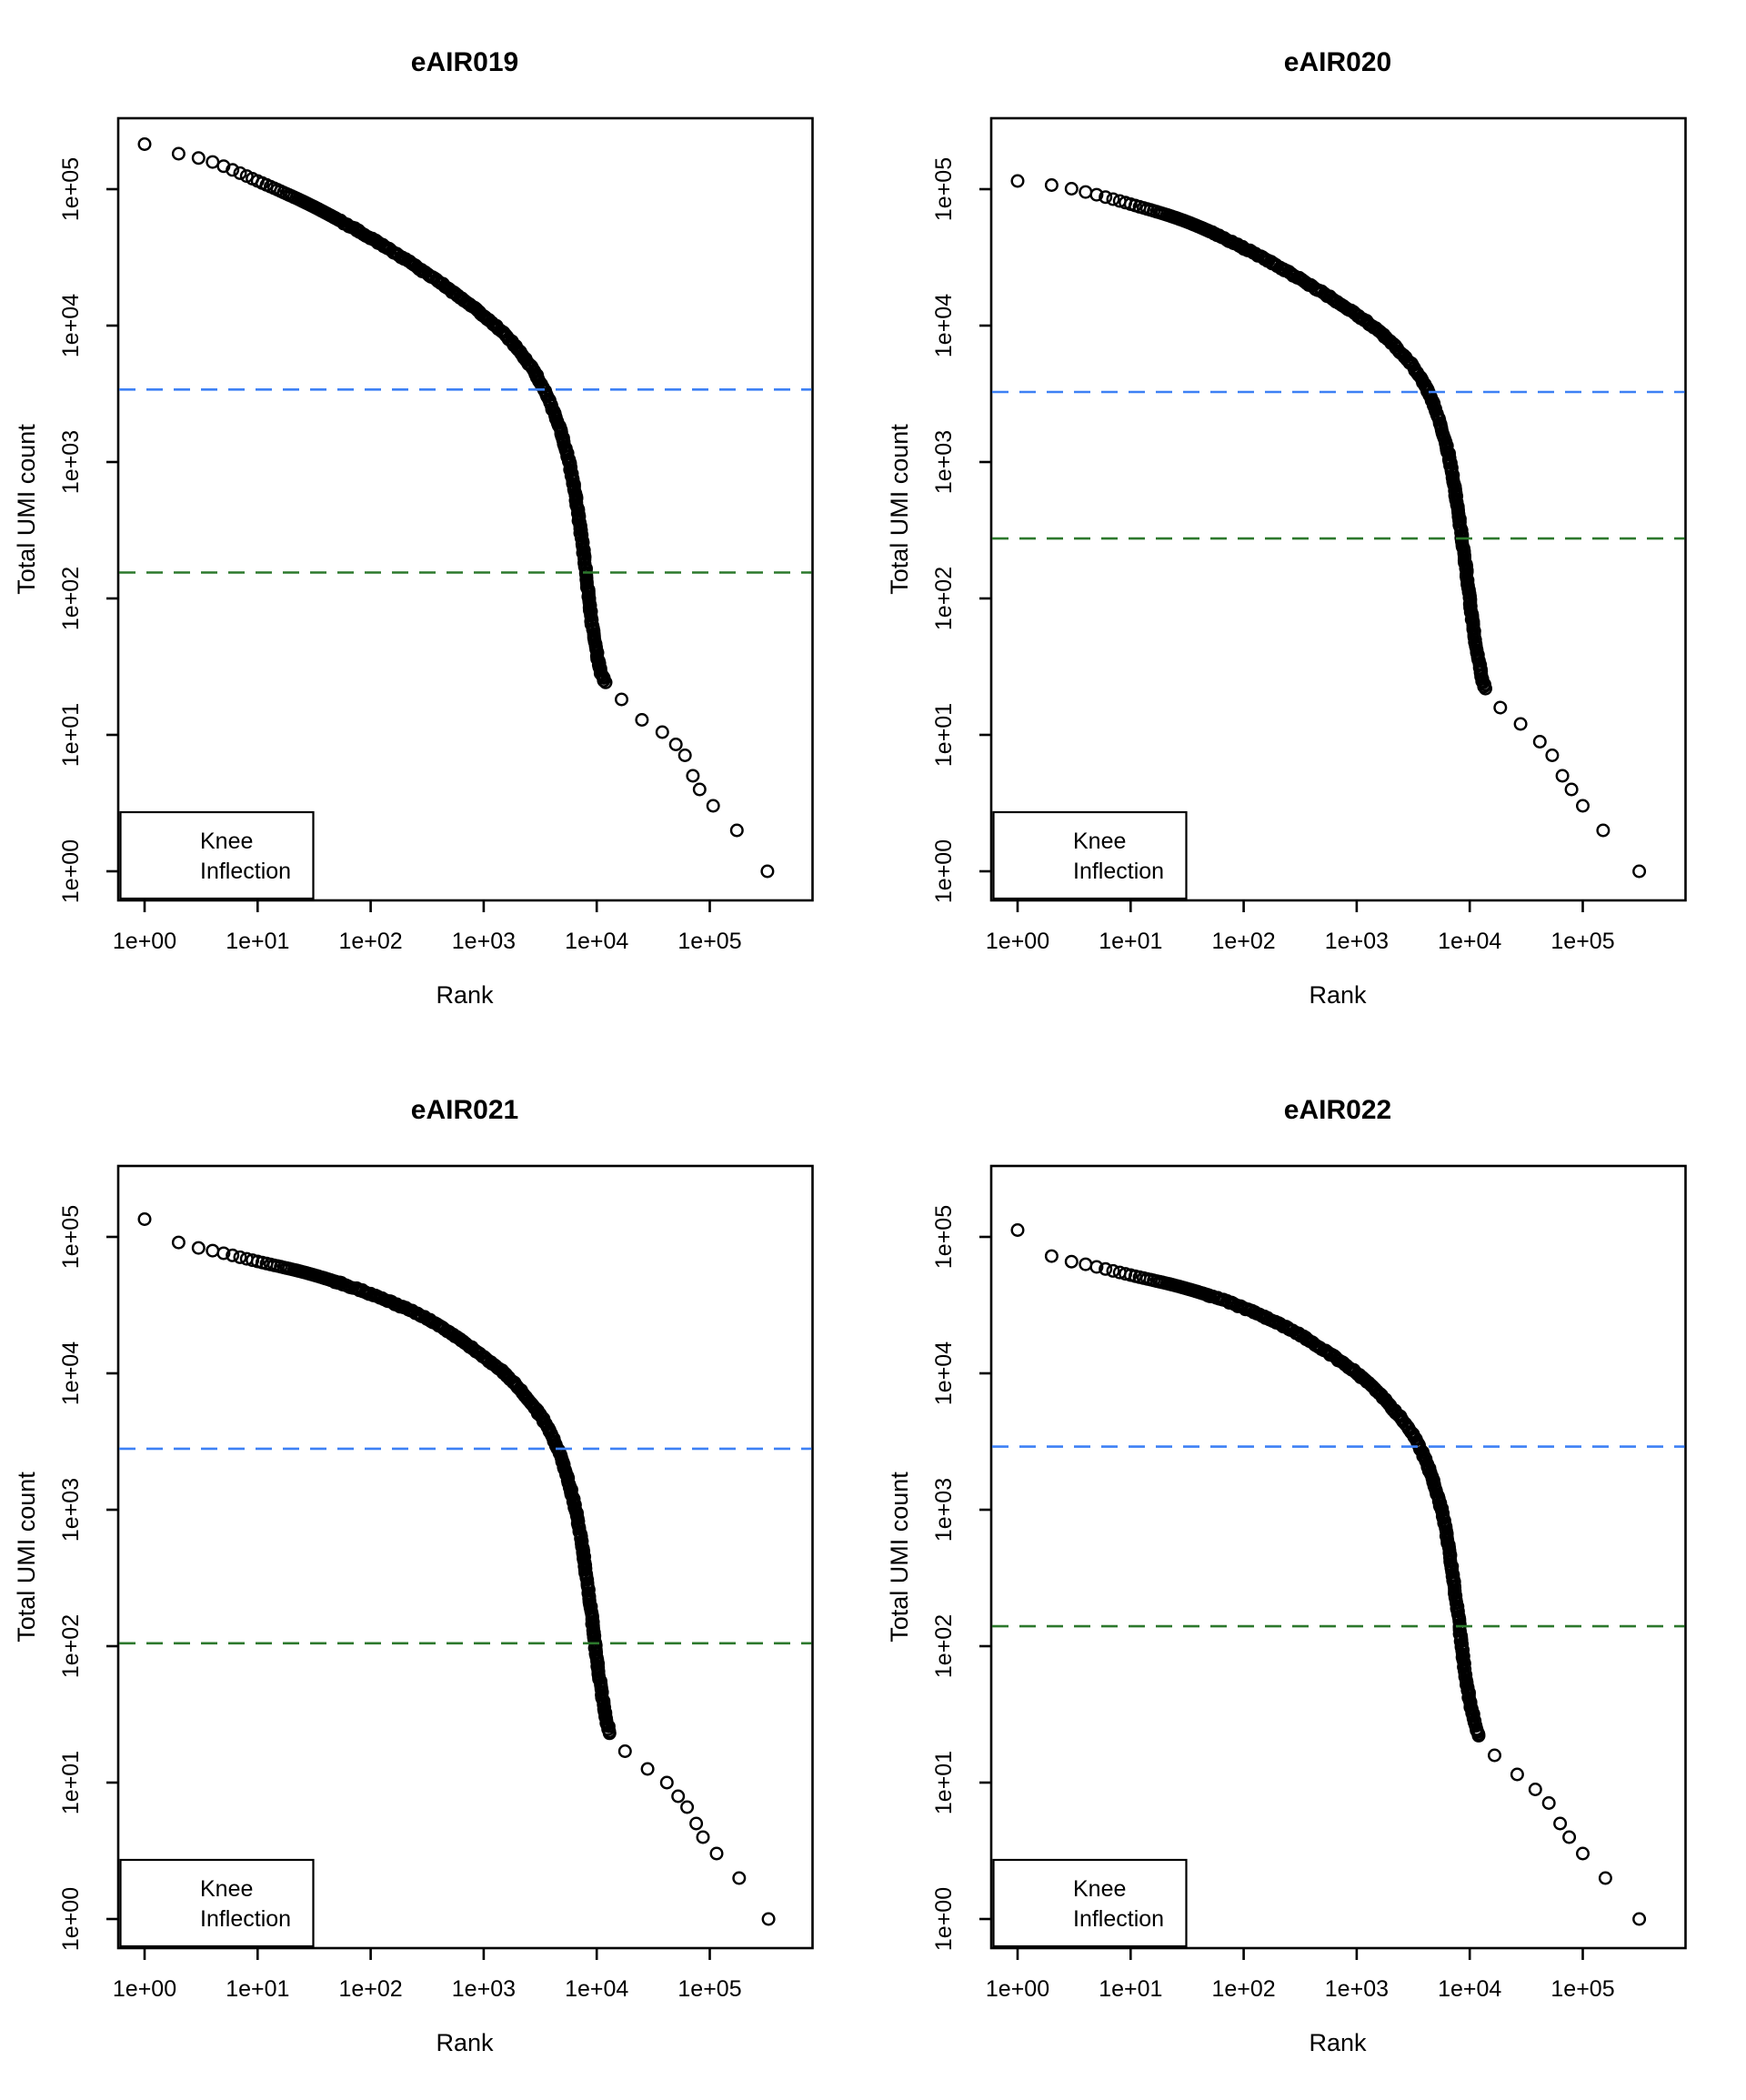 The height and width of the screenshot is (2100, 1746). What do you see at coordinates (1118, 871) in the screenshot?
I see `legend-inflection-label: Inflection` at bounding box center [1118, 871].